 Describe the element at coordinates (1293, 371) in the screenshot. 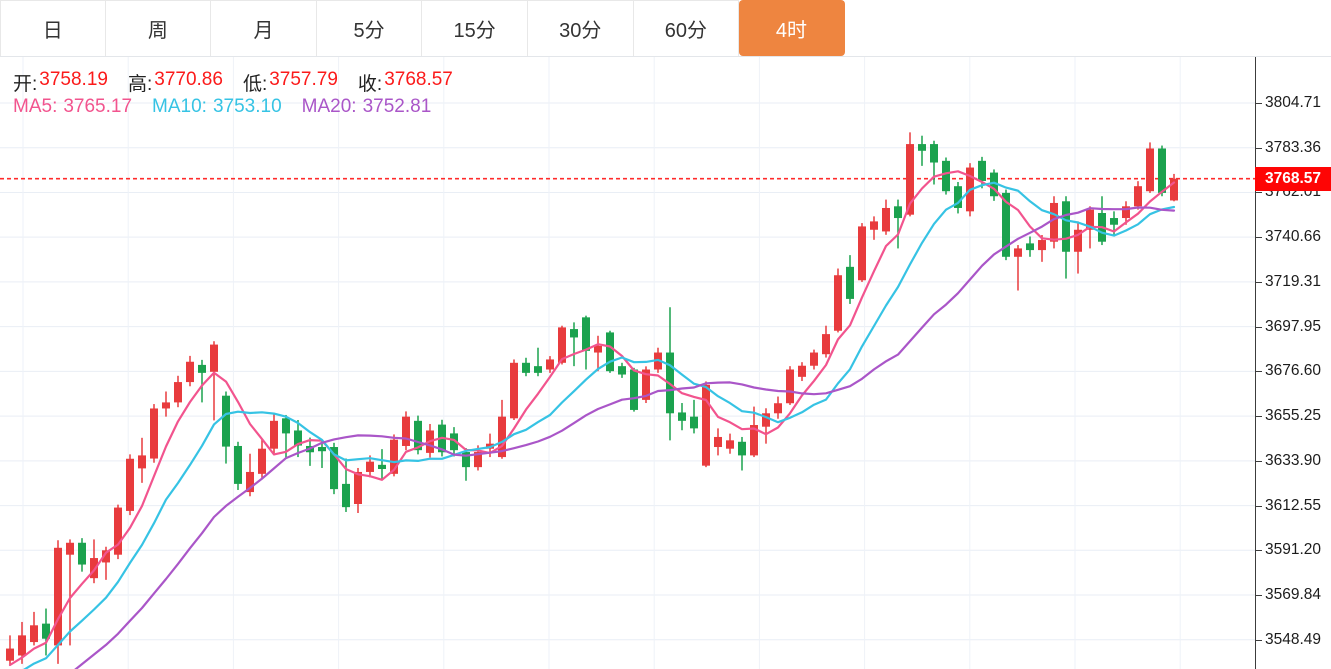

I see `axis-label: 3676.60` at that location.